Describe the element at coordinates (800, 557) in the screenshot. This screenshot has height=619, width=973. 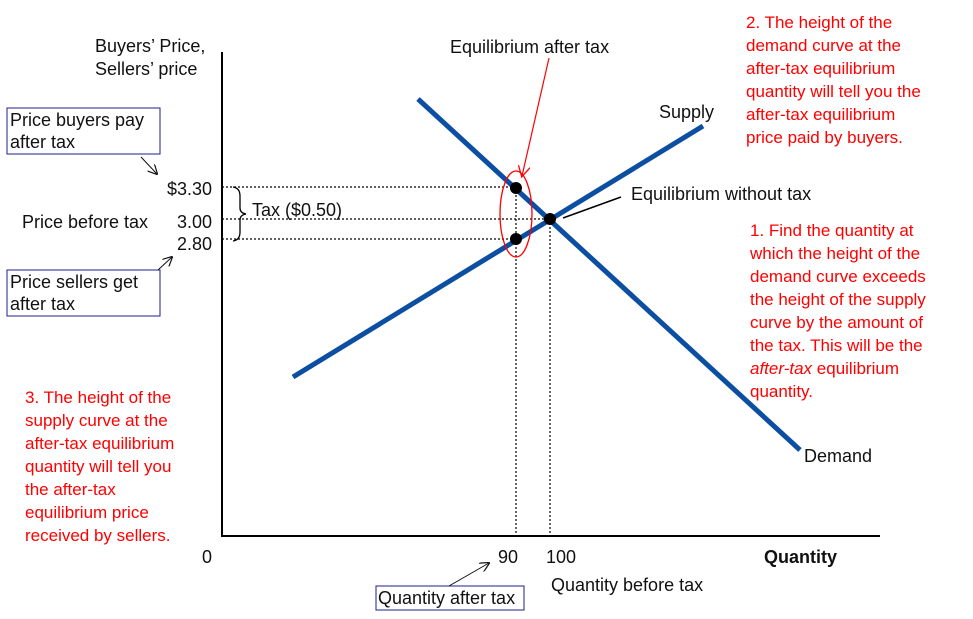
I see `x-axis-label: Quantity` at that location.